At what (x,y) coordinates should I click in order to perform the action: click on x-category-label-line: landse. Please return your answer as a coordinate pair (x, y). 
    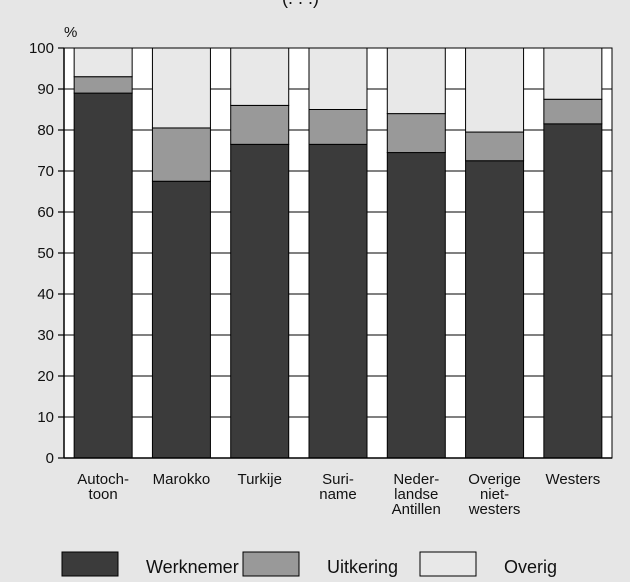
    Looking at the image, I should click on (416, 494).